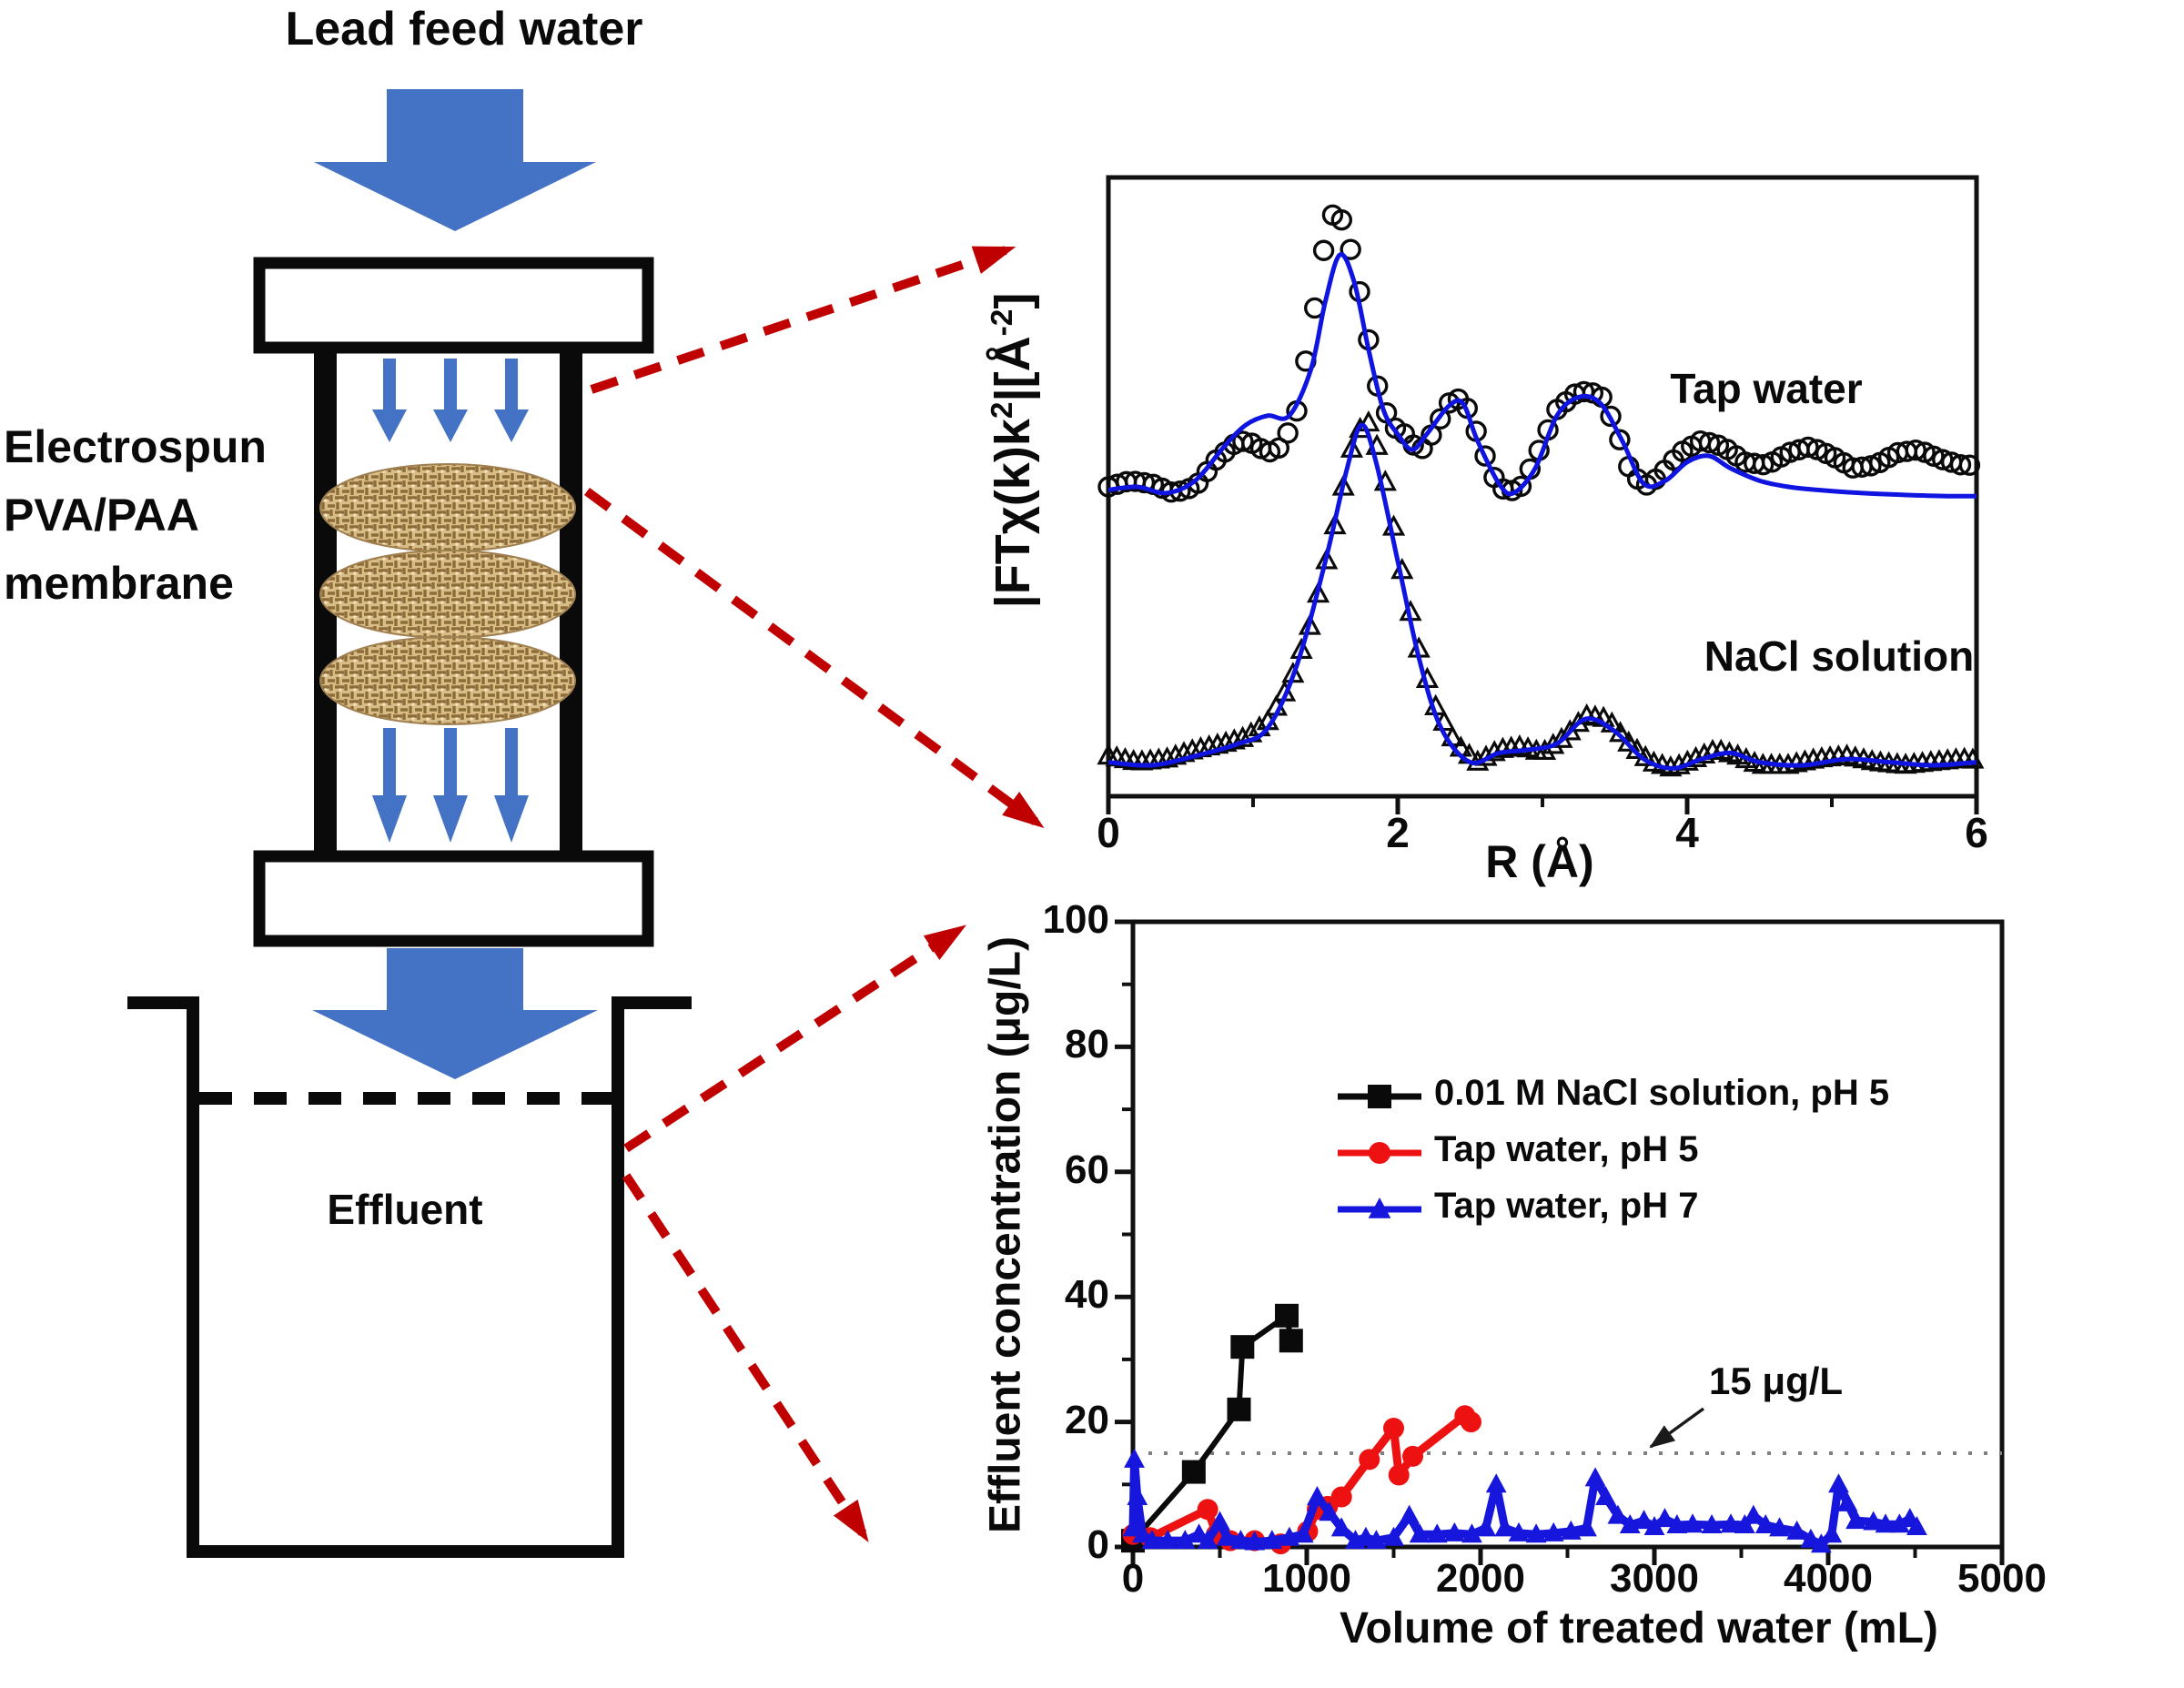  What do you see at coordinates (455, 160) in the screenshot?
I see `feed-down-arrow-icon` at bounding box center [455, 160].